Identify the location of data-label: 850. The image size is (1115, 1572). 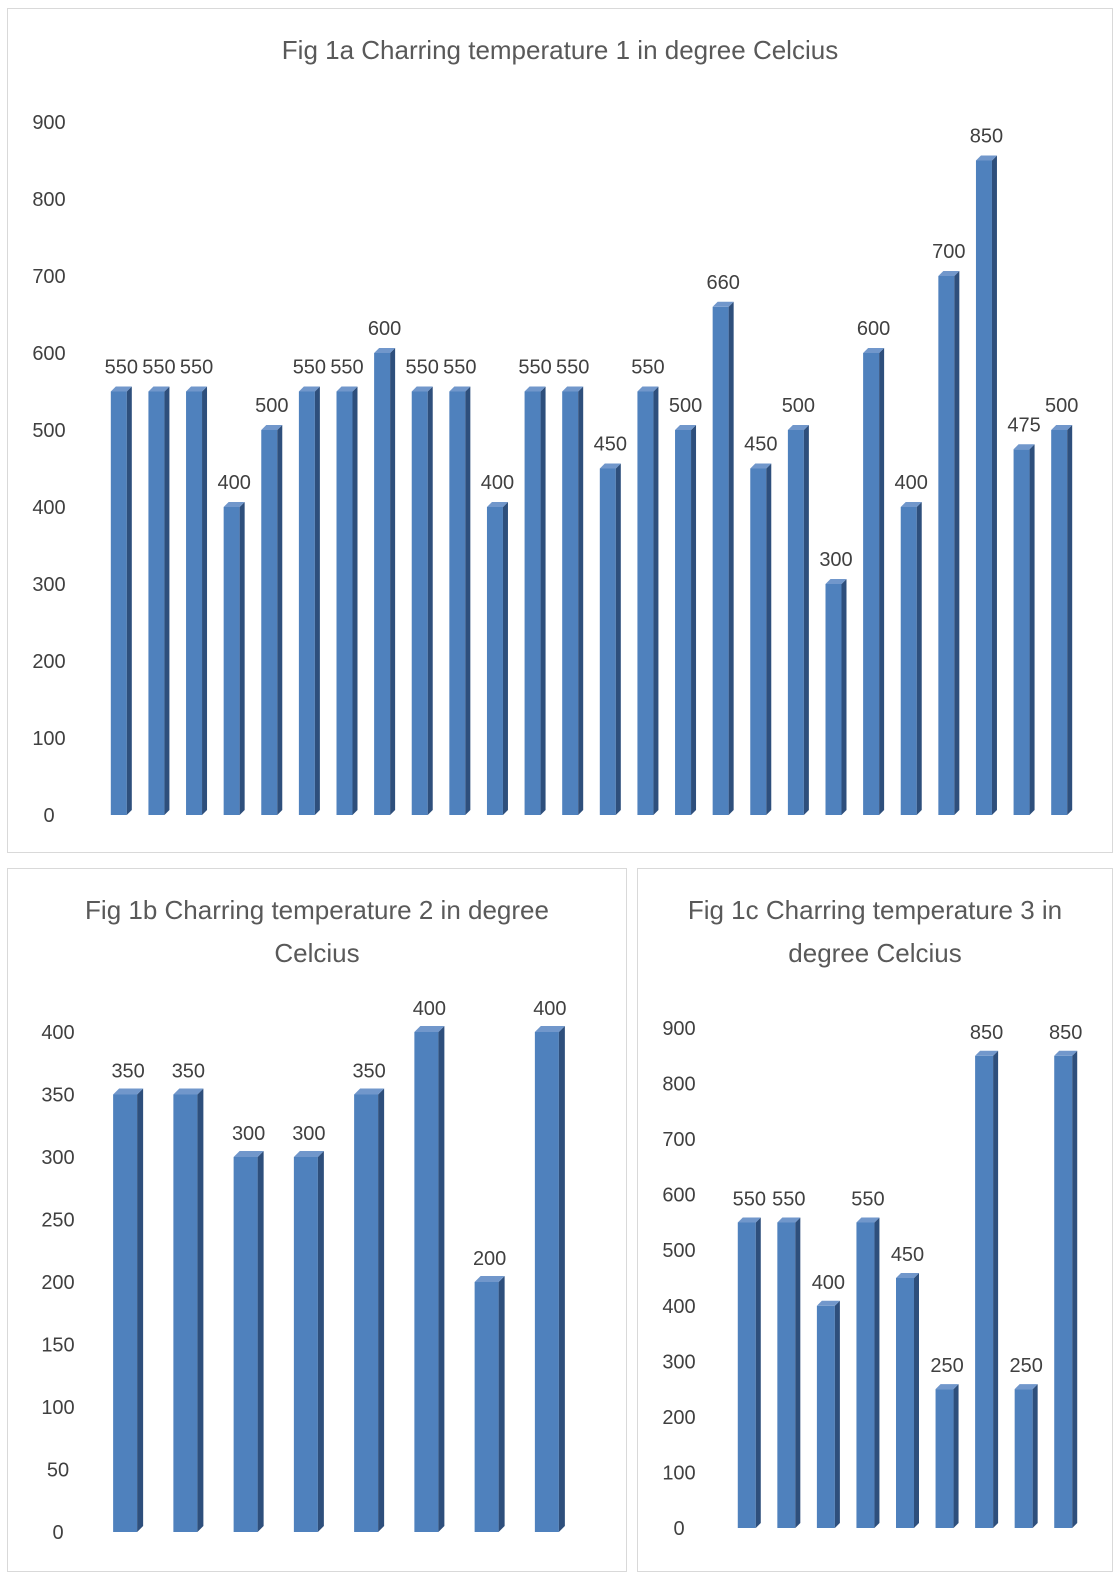
(986, 137).